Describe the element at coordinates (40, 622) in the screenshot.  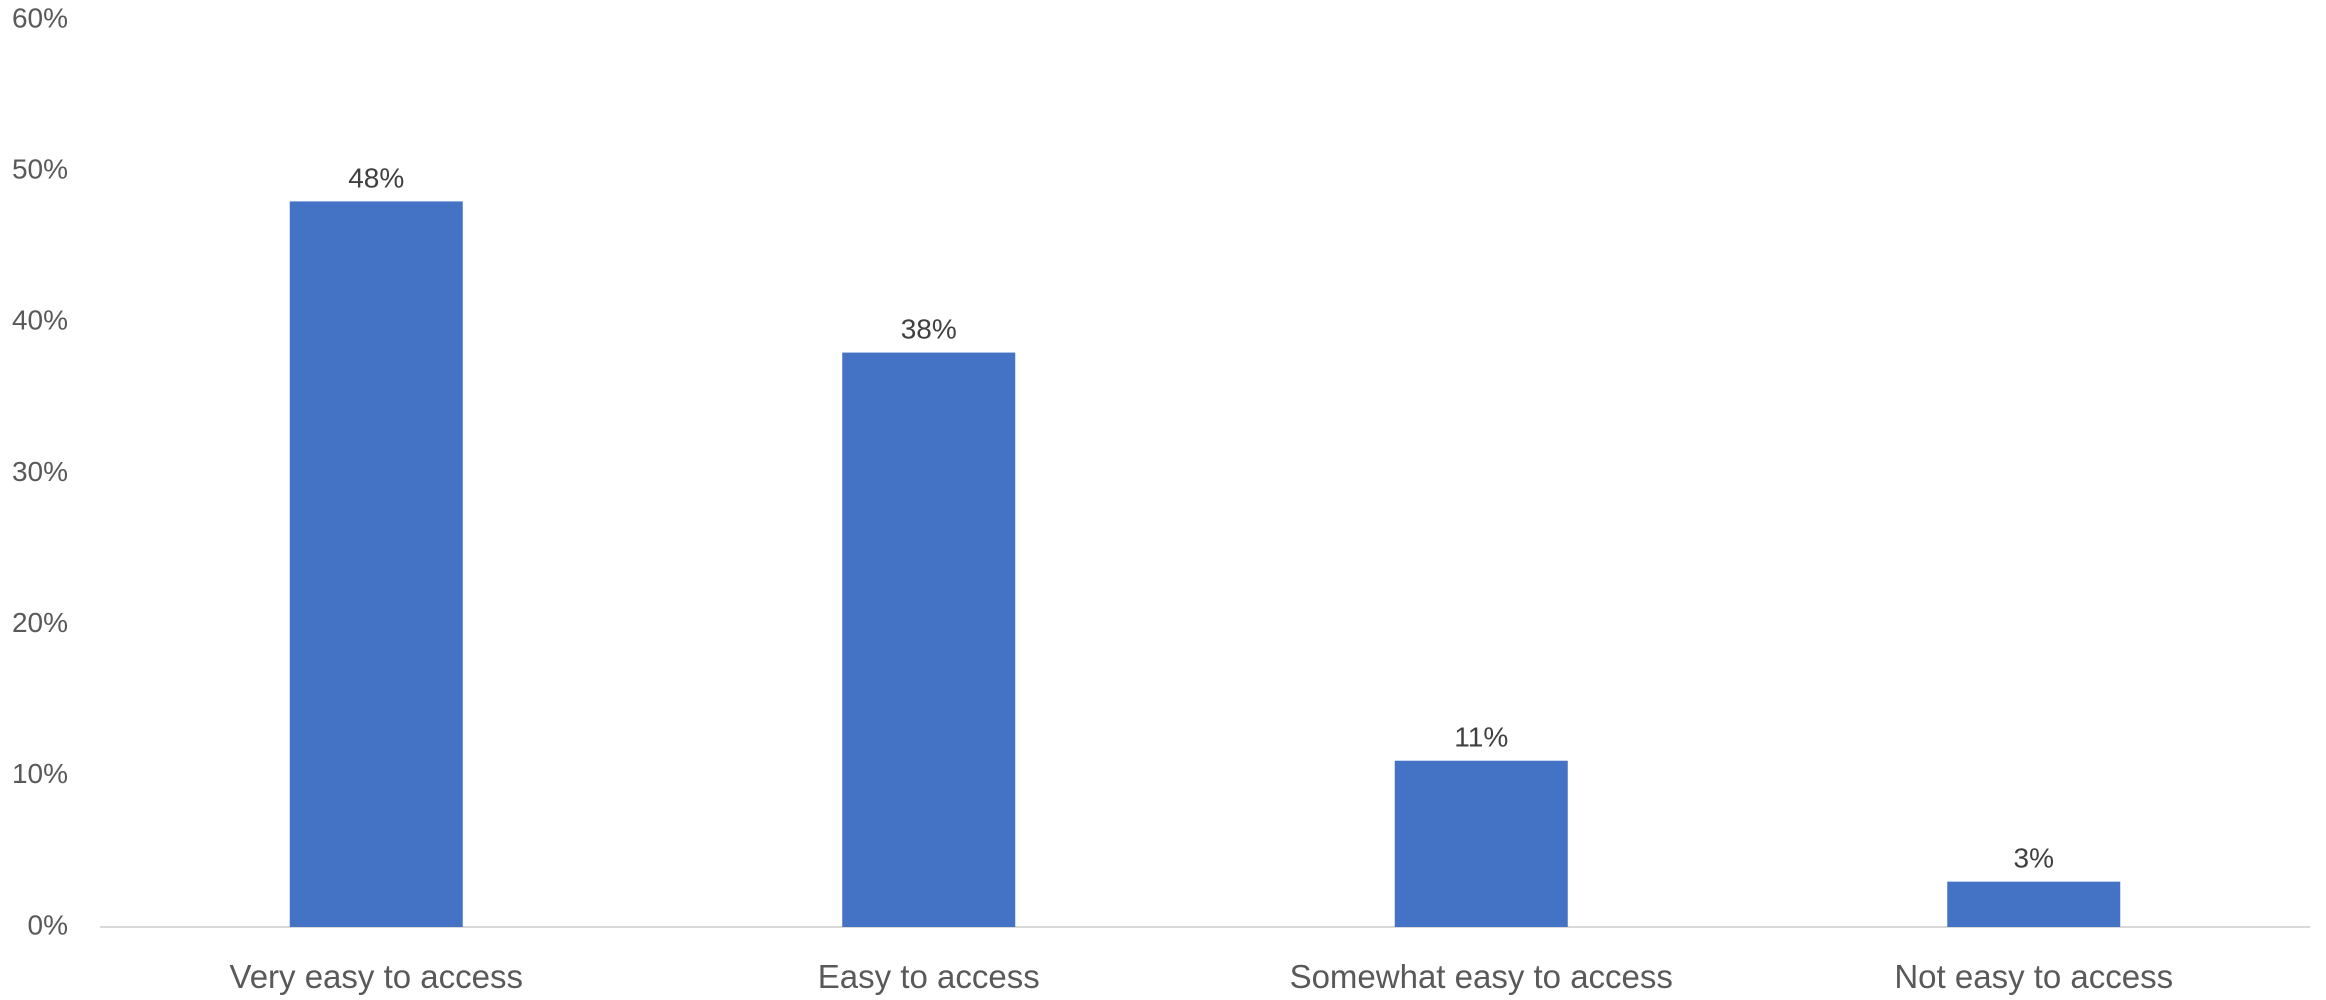
I see `y-tick-label: 20%` at that location.